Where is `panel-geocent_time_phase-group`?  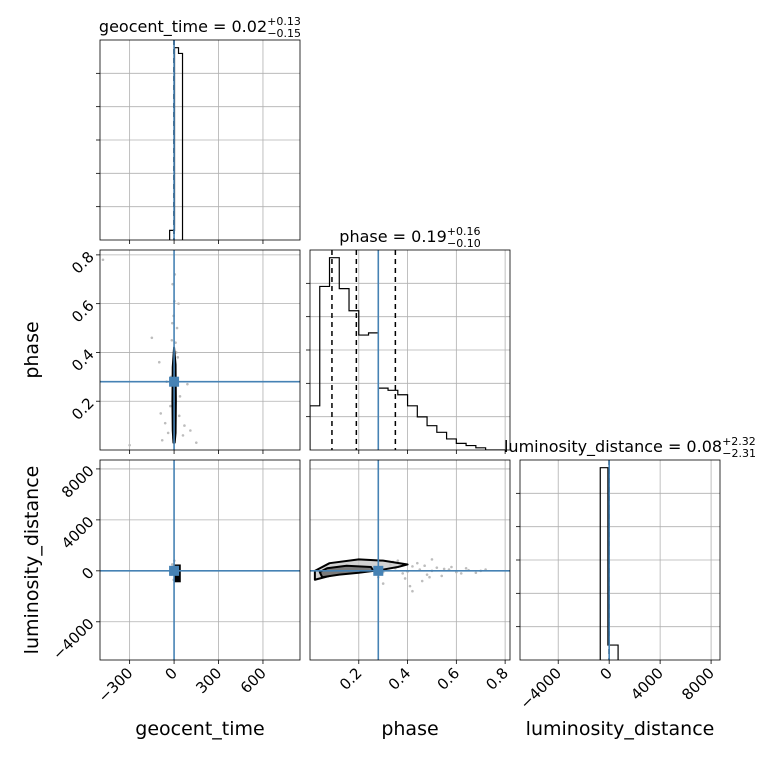 panel-geocent_time_phase-group is located at coordinates (200, 350).